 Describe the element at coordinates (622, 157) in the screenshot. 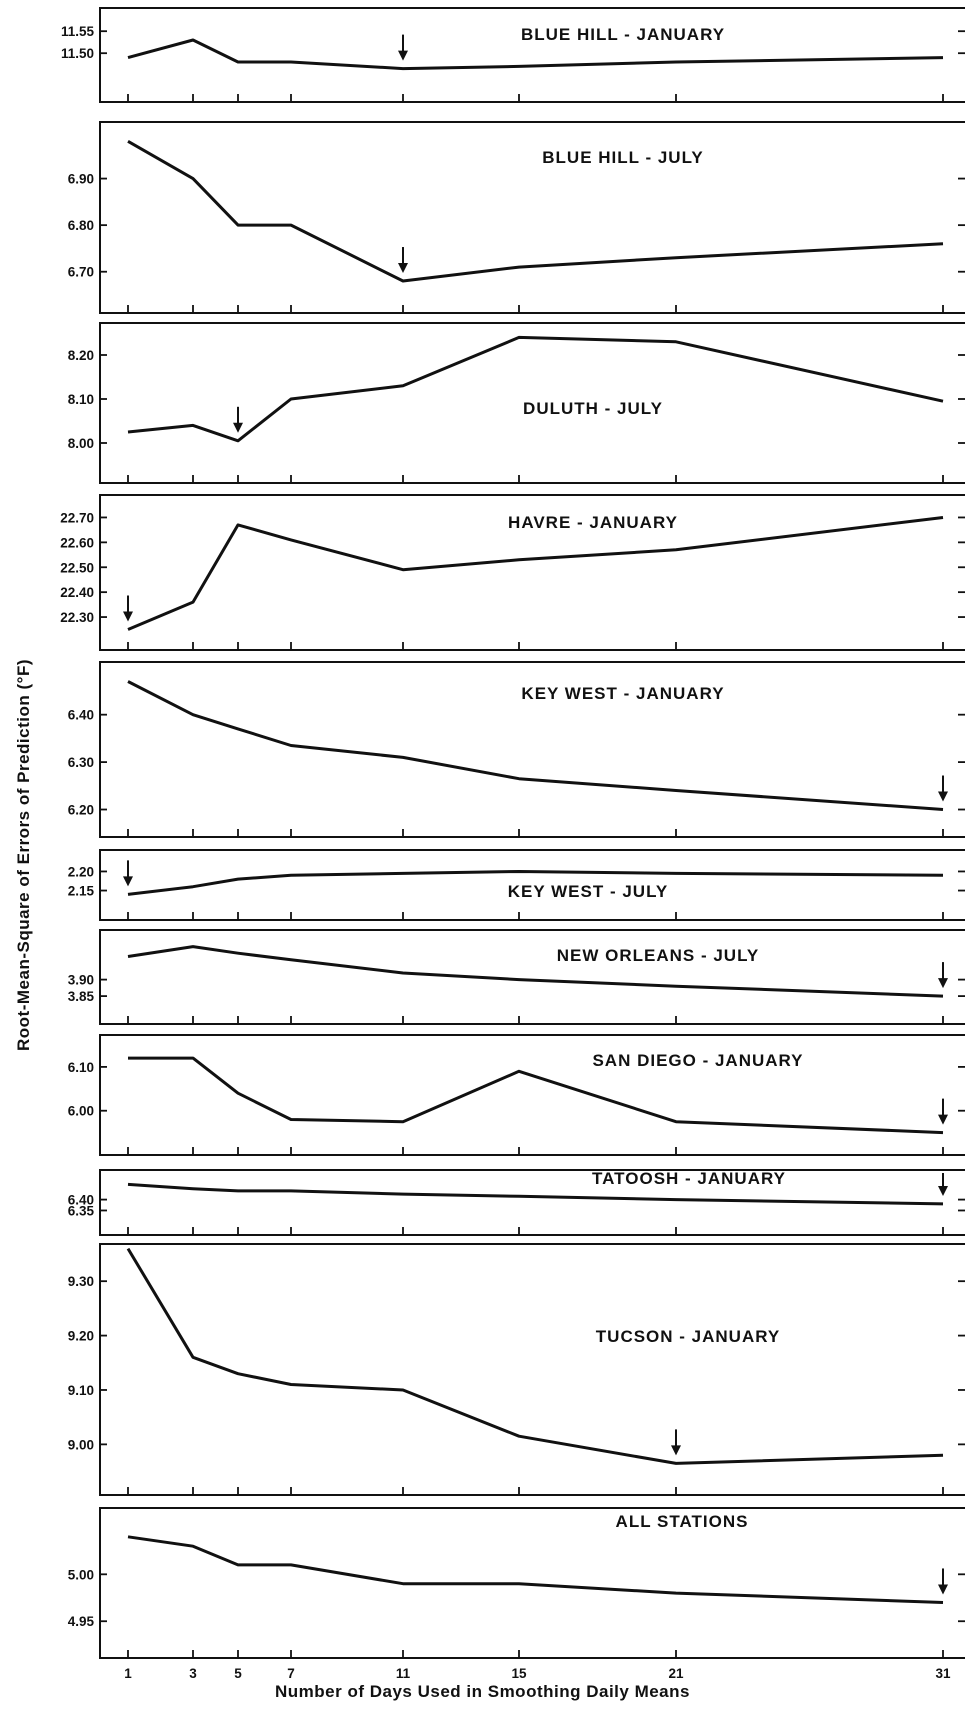

I see `panel-title: BLUE HILL - JULY` at that location.